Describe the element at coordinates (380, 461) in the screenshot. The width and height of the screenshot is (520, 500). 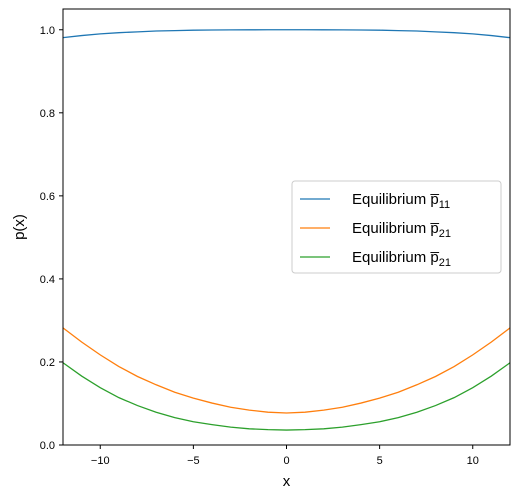
I see `x-tick-label: 5` at that location.